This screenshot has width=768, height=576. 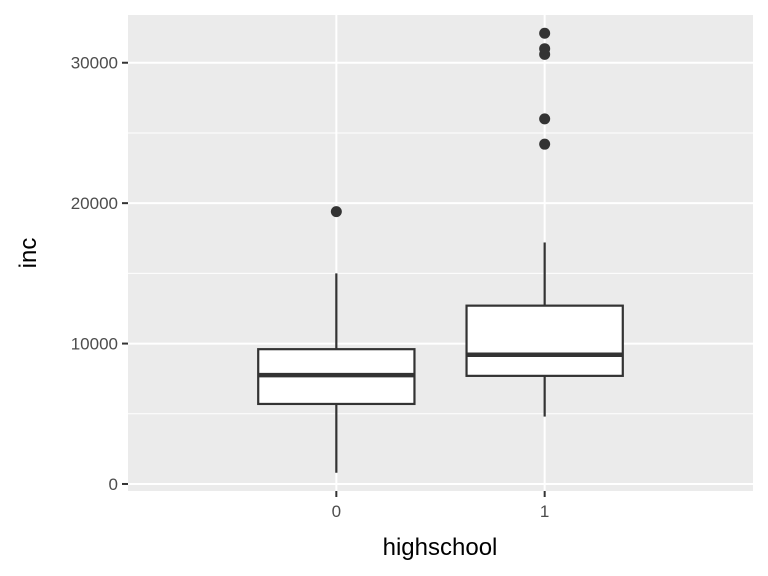 What do you see at coordinates (440, 547) in the screenshot?
I see `x-axis-title: highschool` at bounding box center [440, 547].